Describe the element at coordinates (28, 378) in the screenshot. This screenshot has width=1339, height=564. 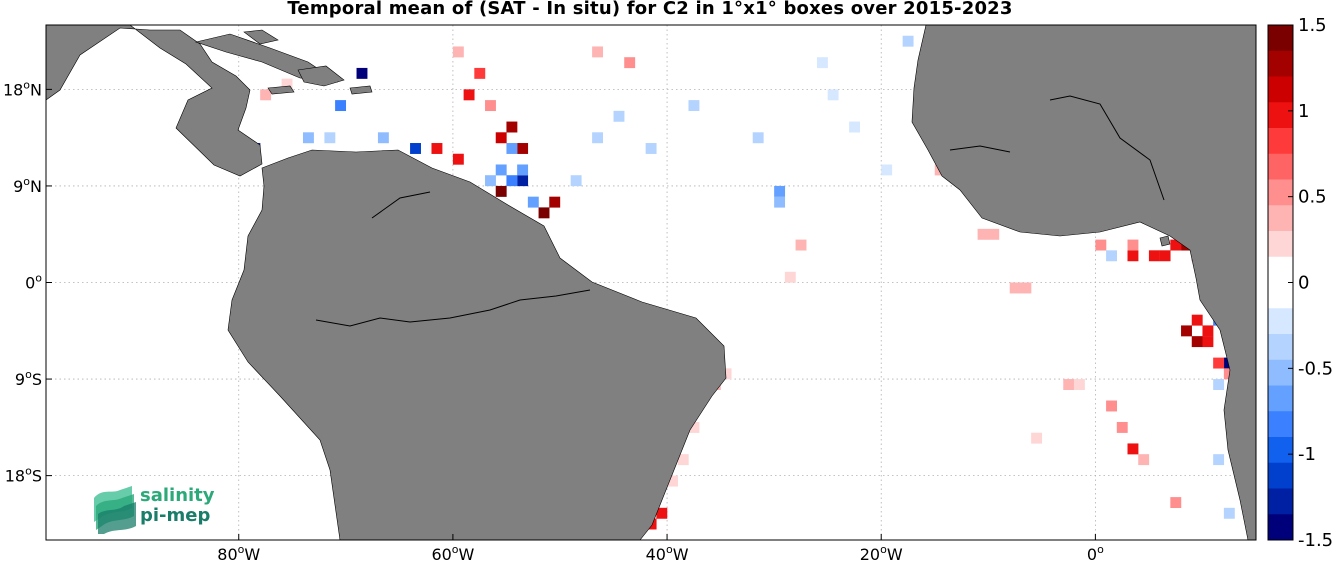
I see `latitude-tick-label: 9oS` at that location.